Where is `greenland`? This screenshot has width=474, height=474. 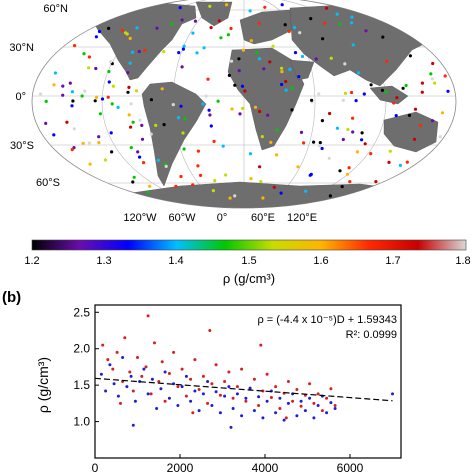 greenland is located at coordinates (214, 14).